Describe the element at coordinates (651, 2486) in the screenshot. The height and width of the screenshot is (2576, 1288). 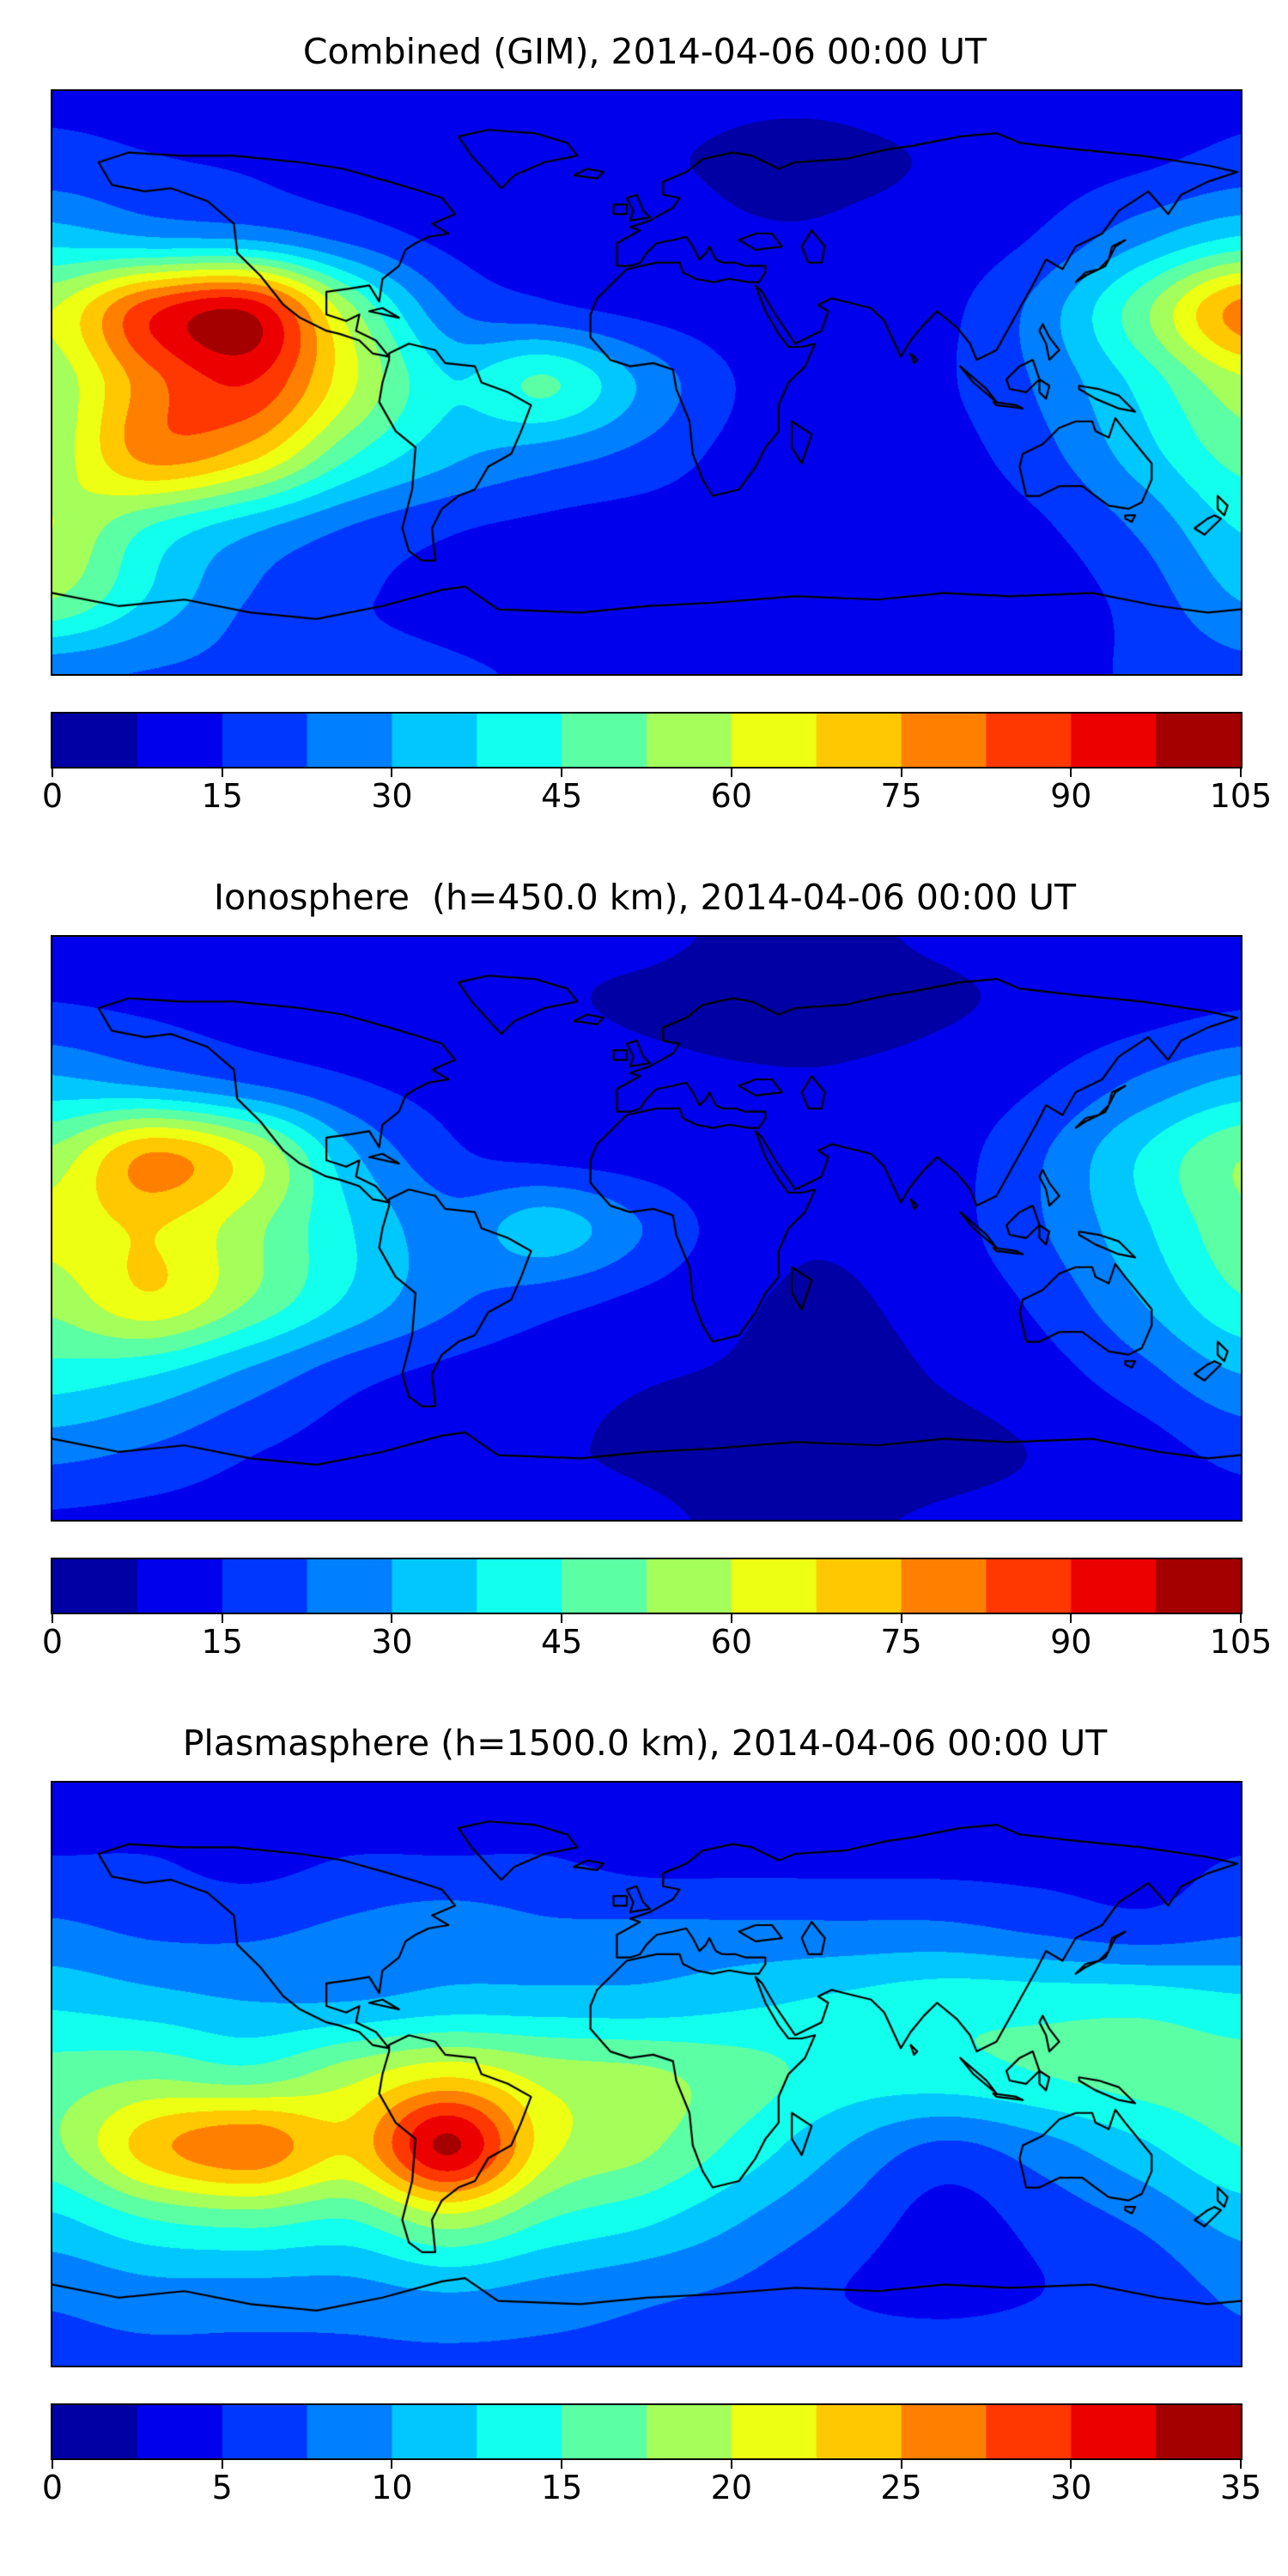
I see `colorbar-ticks-plasmasphere: 0 5 10 15 20 25 30 35` at that location.